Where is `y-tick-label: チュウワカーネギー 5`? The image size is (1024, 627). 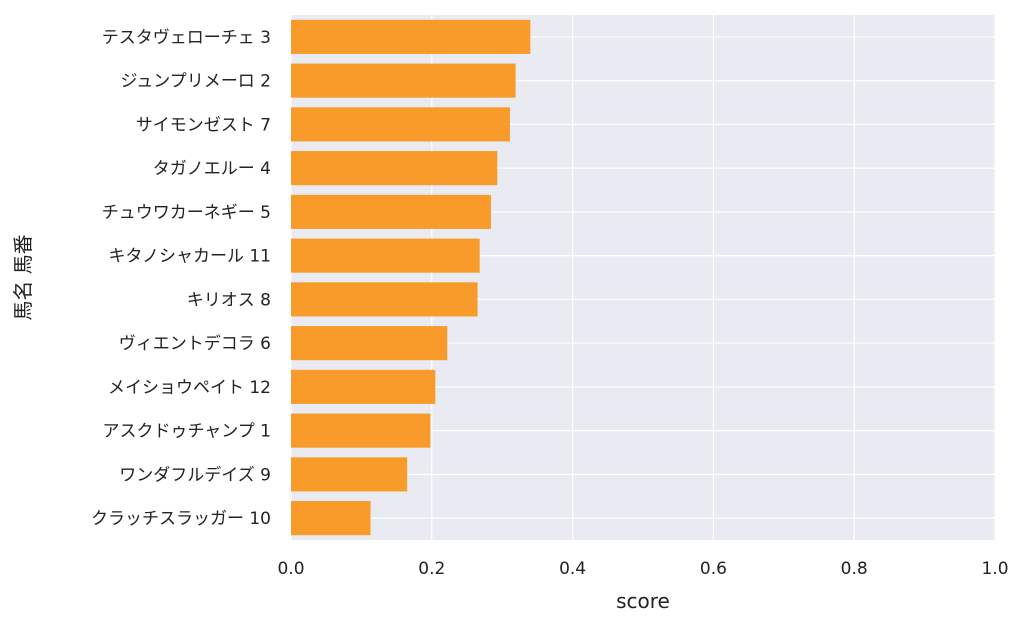 y-tick-label: チュウワカーネギー 5 is located at coordinates (186, 213).